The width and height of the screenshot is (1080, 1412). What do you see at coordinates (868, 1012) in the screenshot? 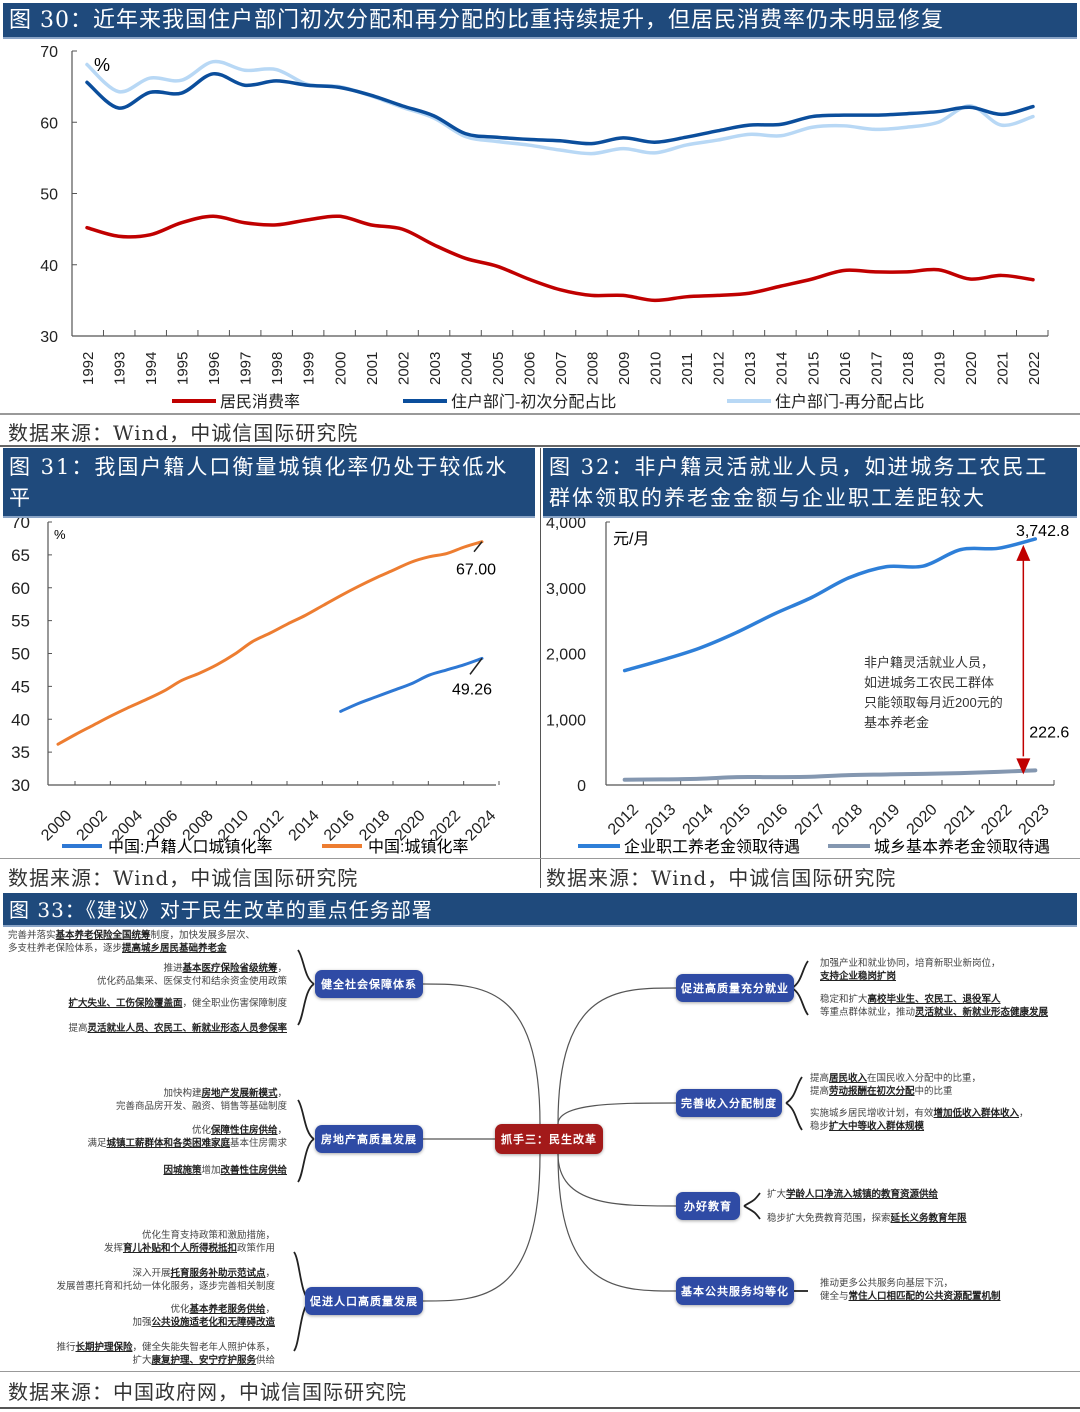
I see `leaf-text: 等重点群体就业，推动` at bounding box center [868, 1012].